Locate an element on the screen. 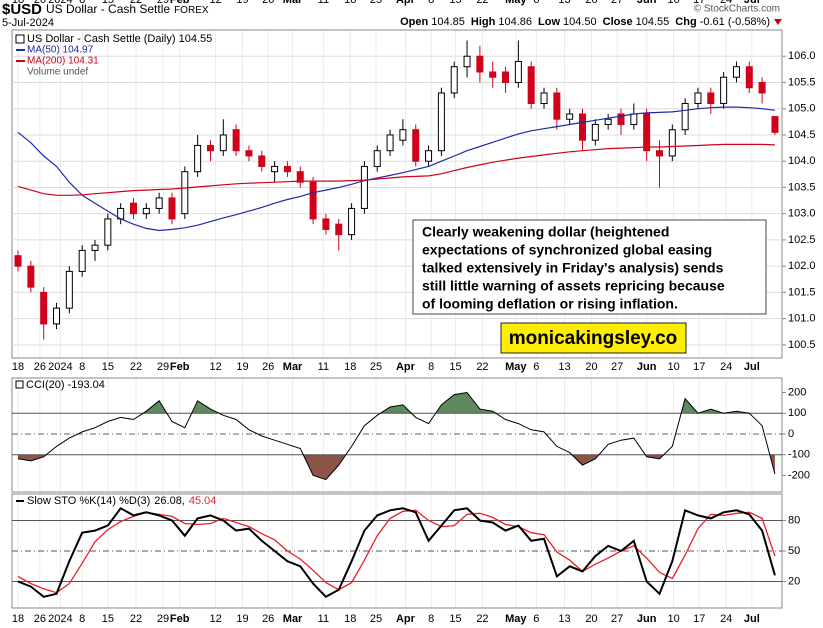  title-text: Slow STO %K(14) %D(3) is located at coordinates (88, 501).